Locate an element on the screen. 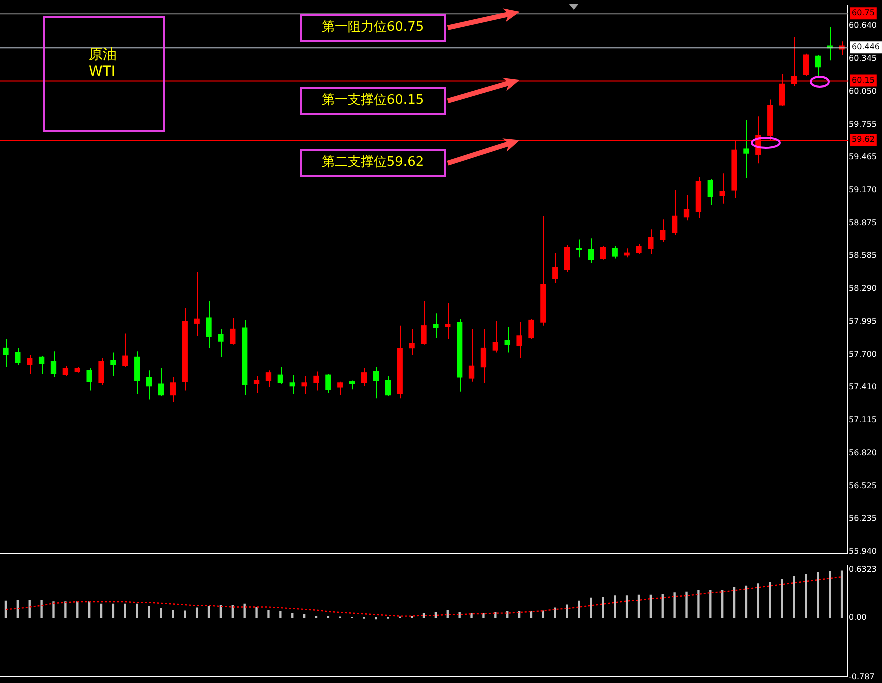  y-tick-label: 60.345 is located at coordinates (863, 59).